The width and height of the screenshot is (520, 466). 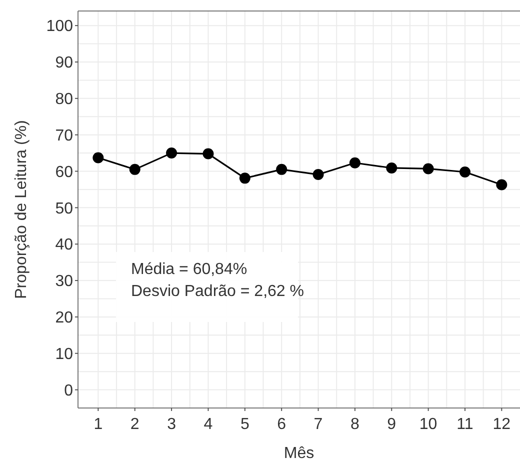 I want to click on y-tick-label: 20, so click(x=64, y=318).